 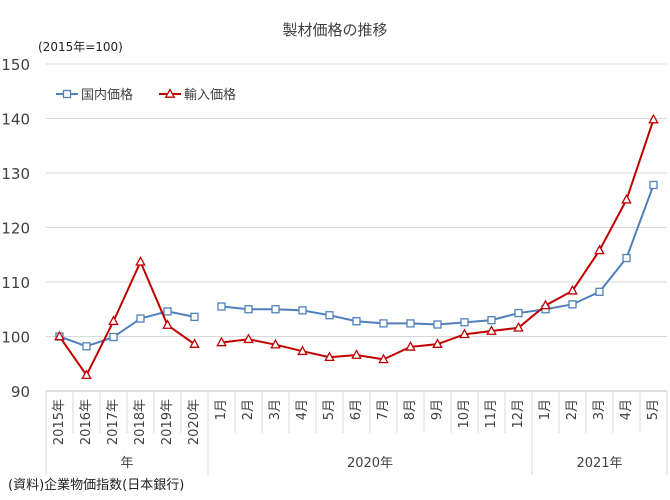 I want to click on legend-import-label: 輸入価格, so click(x=210, y=95).